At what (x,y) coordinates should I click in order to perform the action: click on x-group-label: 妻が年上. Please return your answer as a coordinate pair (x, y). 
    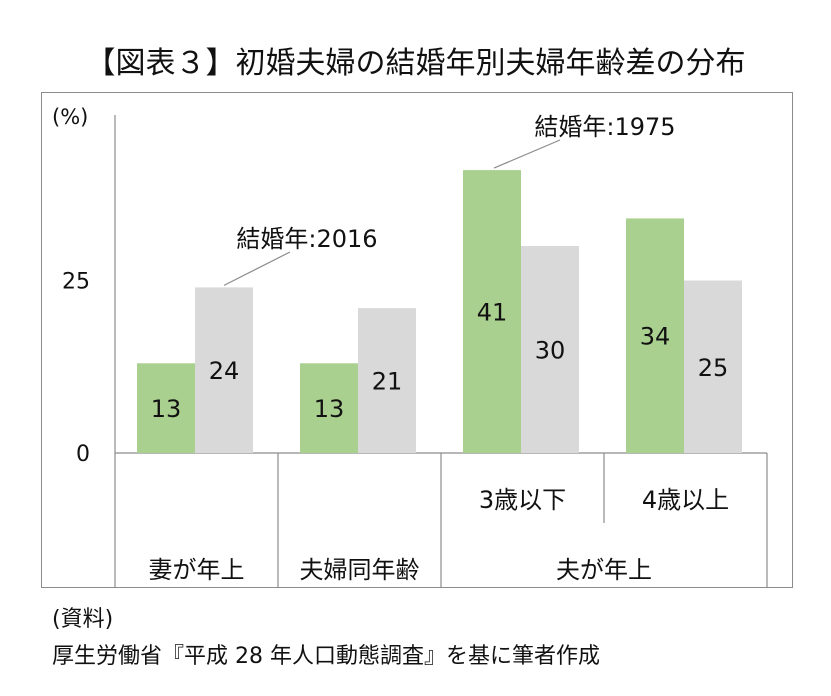
    Looking at the image, I should click on (197, 570).